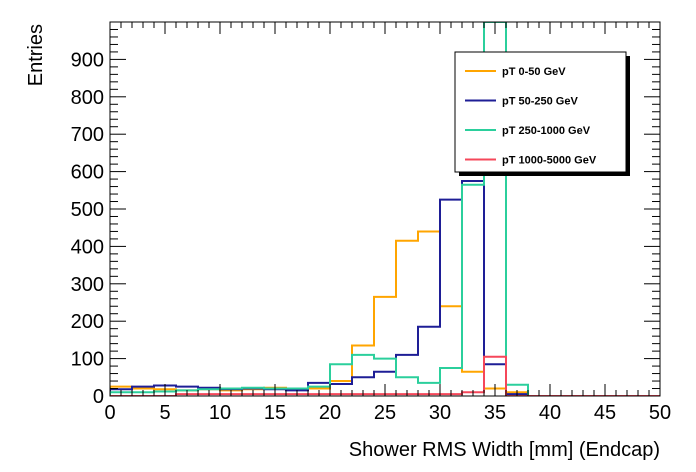 The image size is (696, 472). I want to click on x-tick-label: 0, so click(109, 413).